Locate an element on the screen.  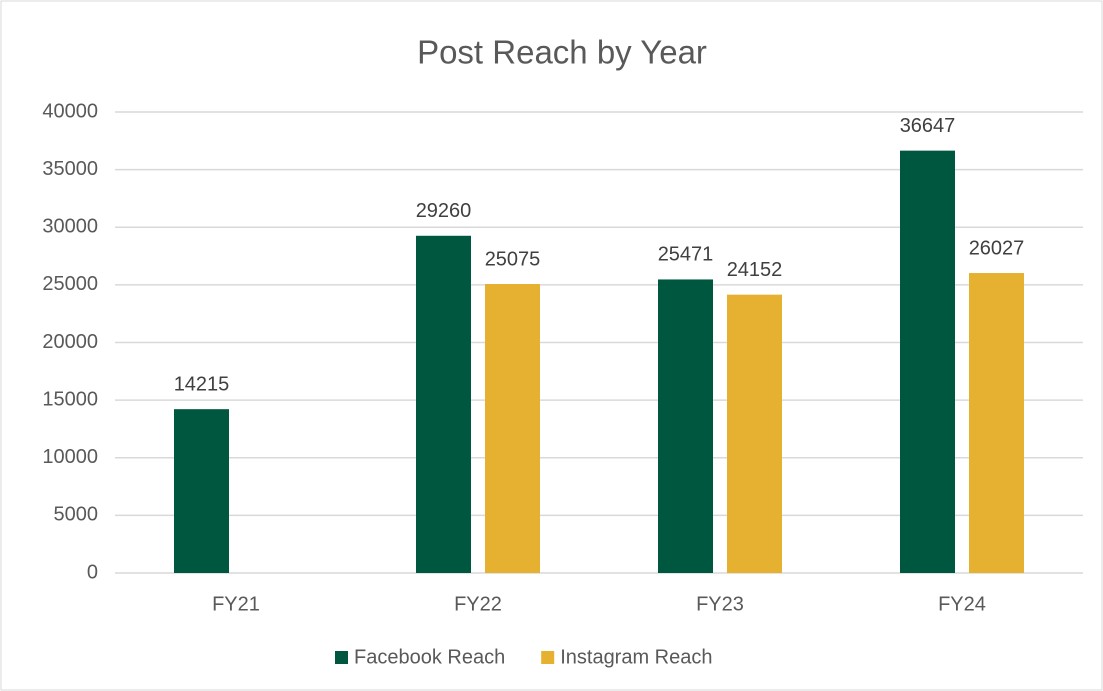
y-tick-label: 15000 is located at coordinates (70, 399).